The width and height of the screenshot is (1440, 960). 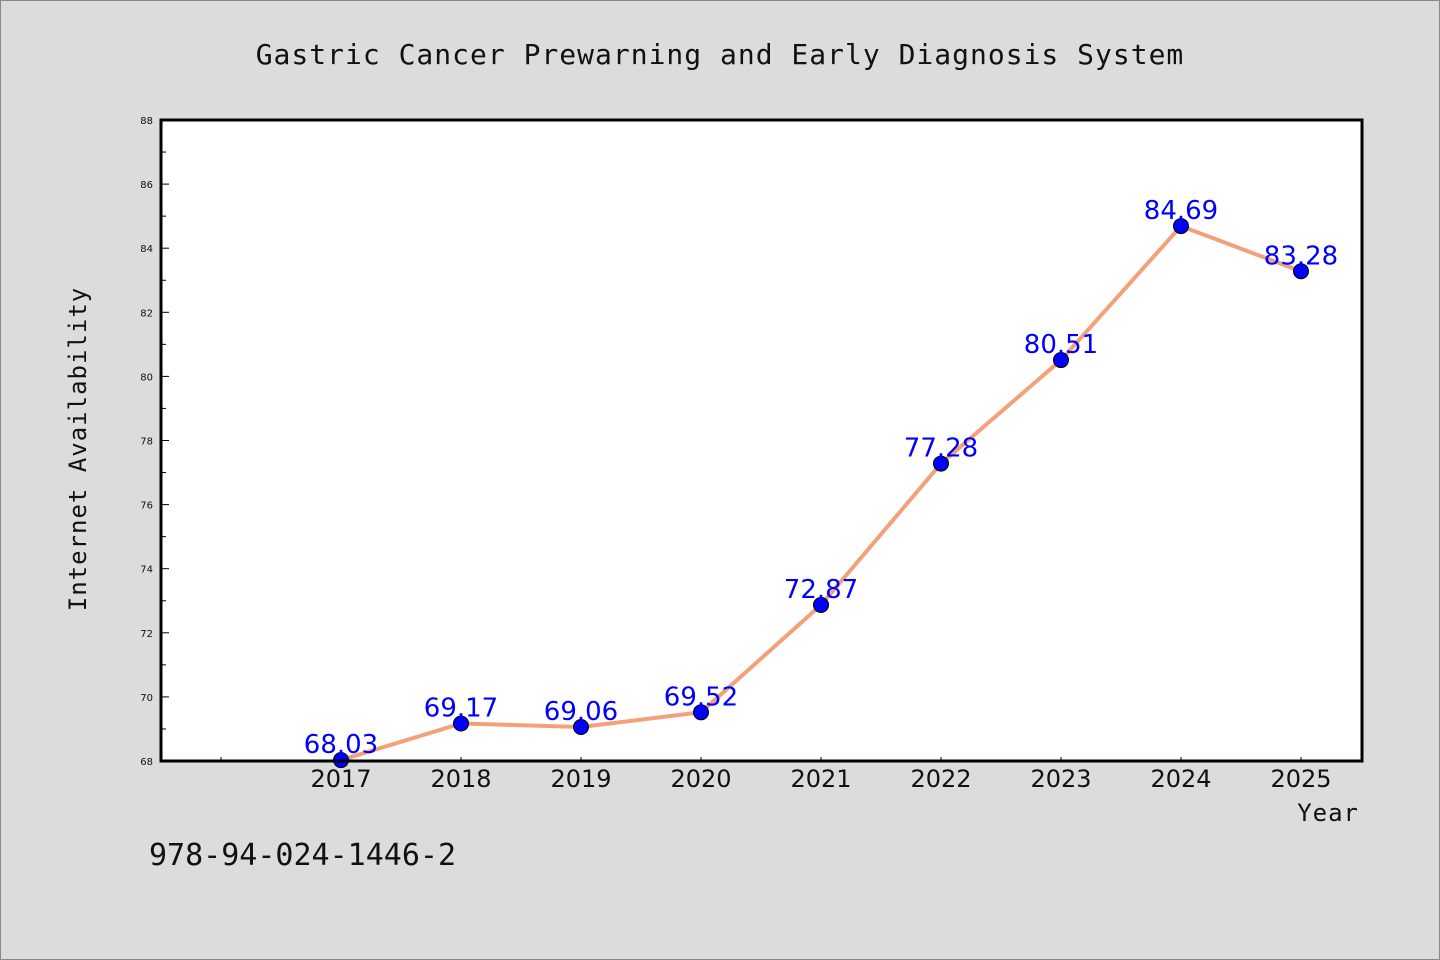 I want to click on data-label: 80.51, so click(x=1061, y=345).